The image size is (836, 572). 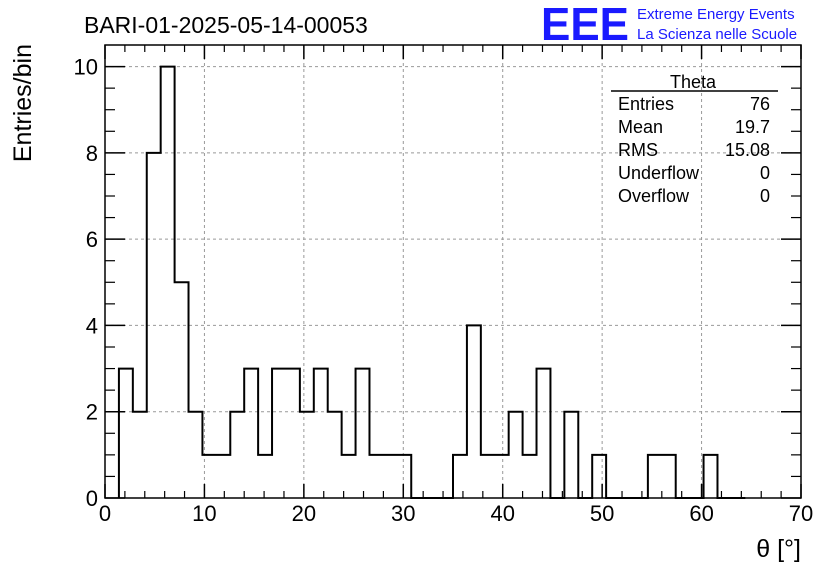 I want to click on x-tick-label: 30, so click(x=403, y=513).